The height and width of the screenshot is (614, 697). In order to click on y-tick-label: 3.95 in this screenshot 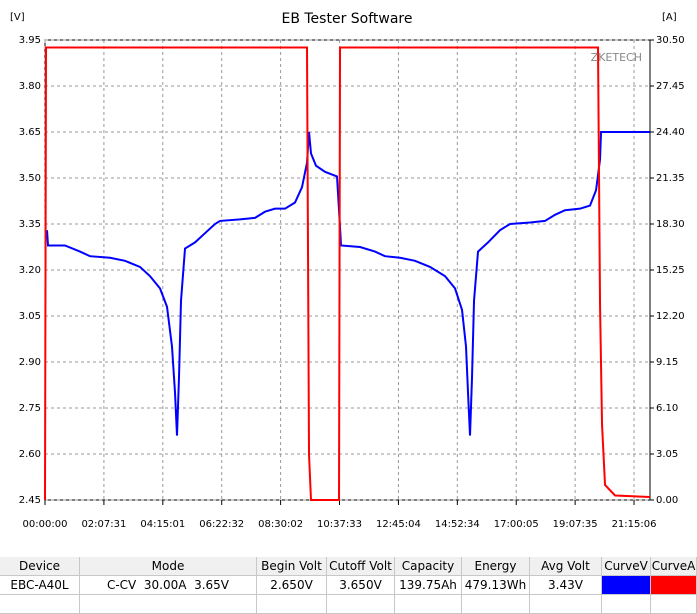, I will do `click(30, 40)`.